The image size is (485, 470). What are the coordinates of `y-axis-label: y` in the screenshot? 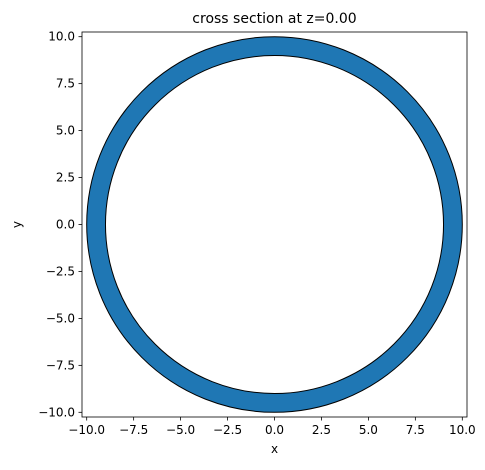 It's located at (17, 224).